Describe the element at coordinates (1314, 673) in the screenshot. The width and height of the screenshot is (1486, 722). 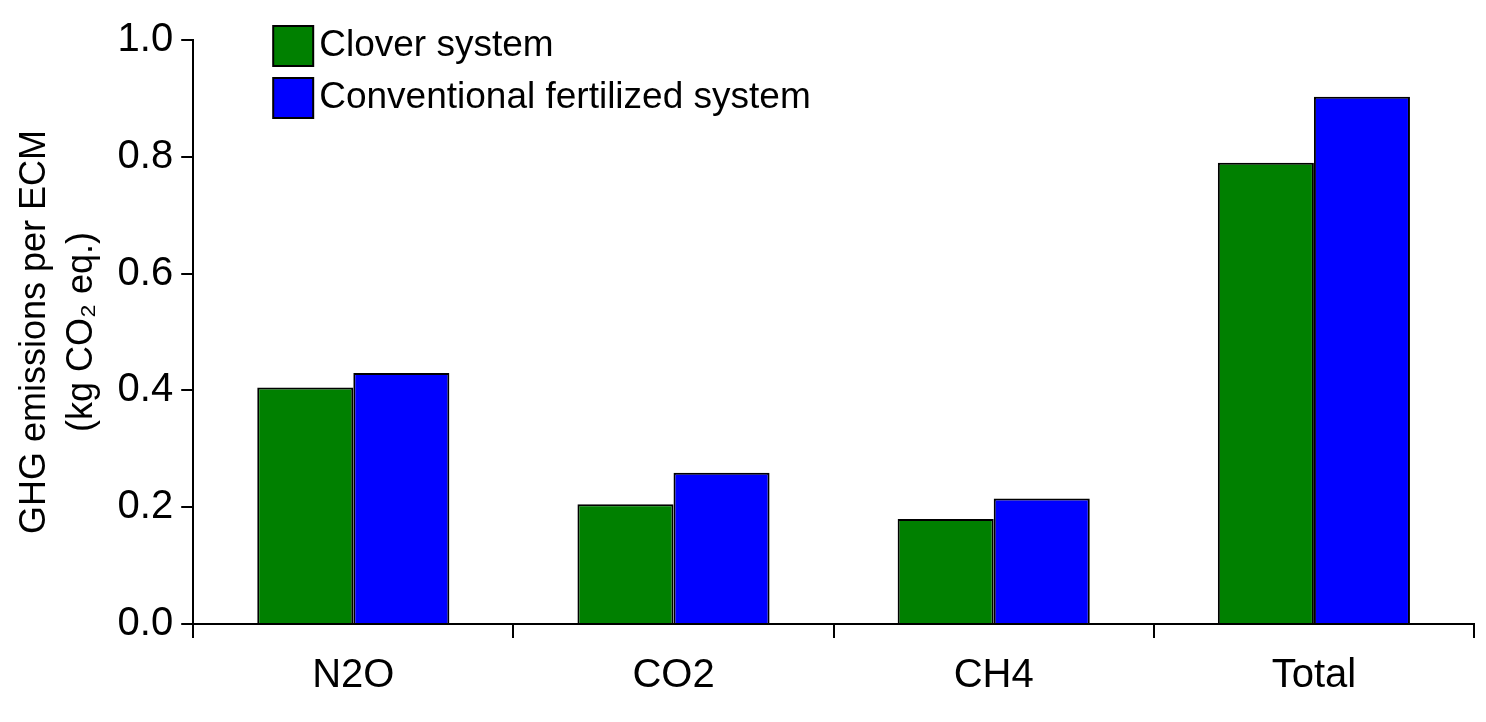
I see `x-tick-label: Total` at that location.